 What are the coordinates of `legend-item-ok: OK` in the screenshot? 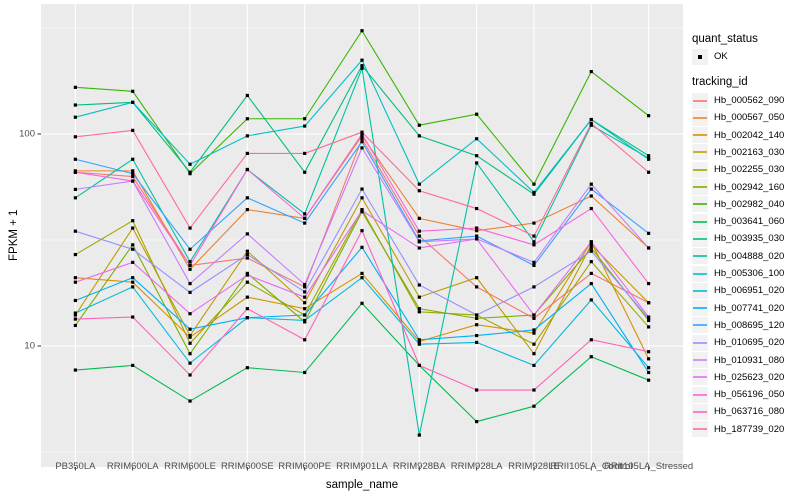 It's located at (710, 56).